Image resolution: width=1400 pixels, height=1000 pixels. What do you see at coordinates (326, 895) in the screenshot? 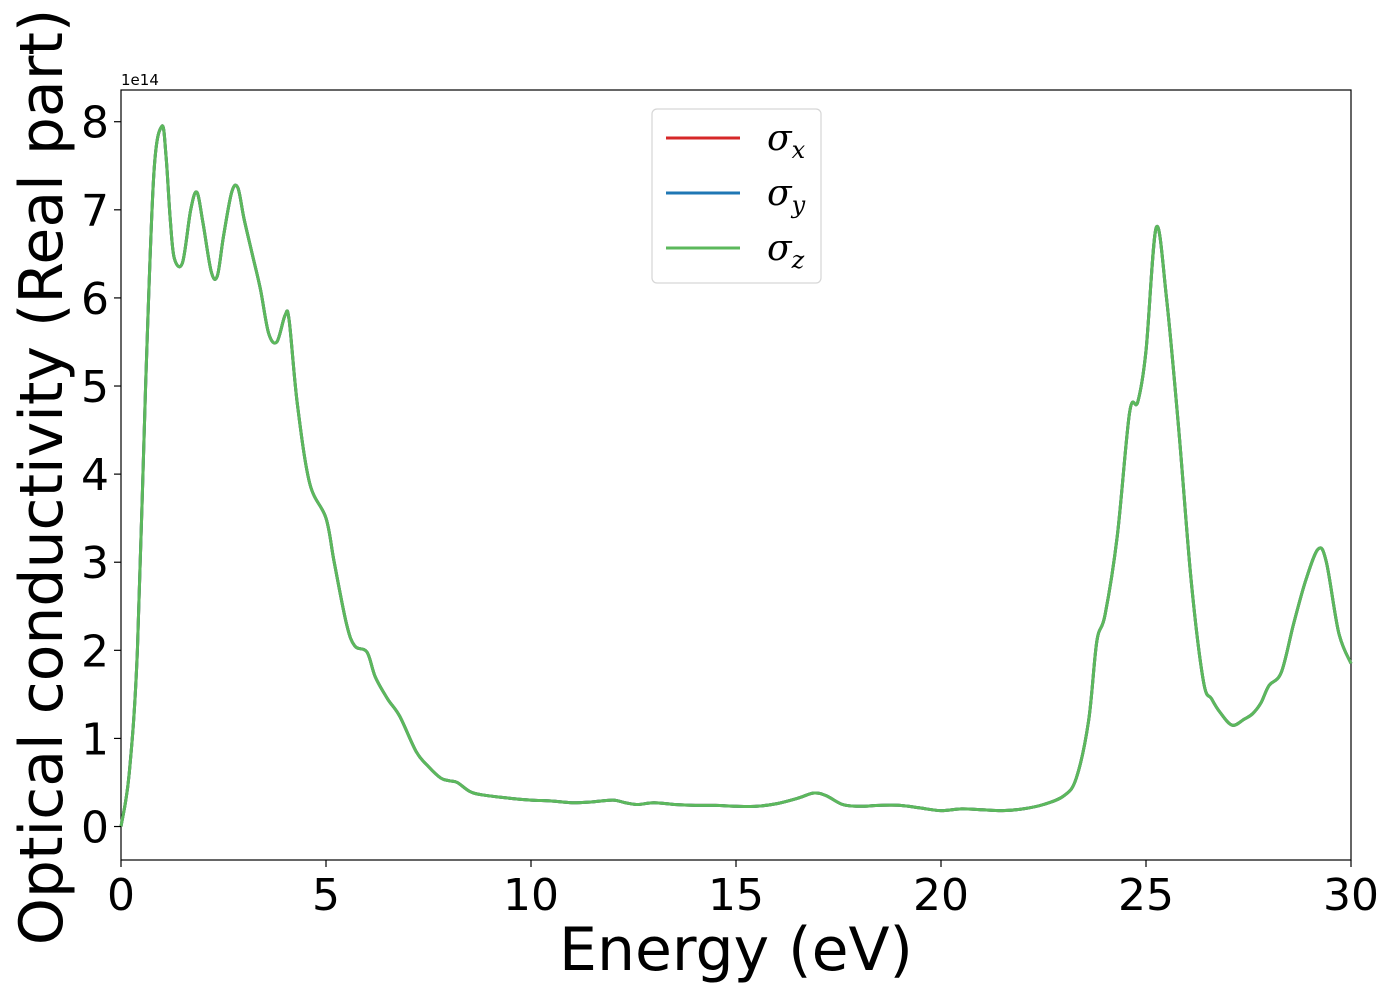
I see `x-tick-label: 5` at bounding box center [326, 895].